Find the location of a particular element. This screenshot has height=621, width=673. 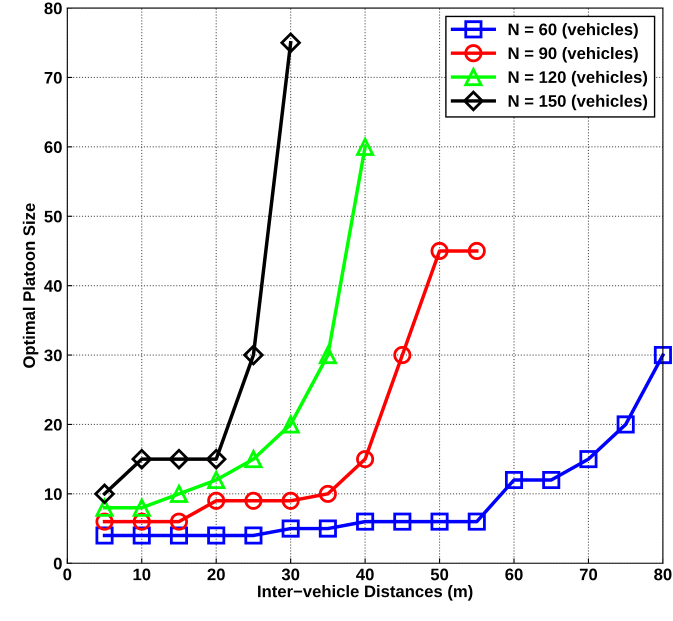

y-tick-label: 60 is located at coordinates (53, 147).